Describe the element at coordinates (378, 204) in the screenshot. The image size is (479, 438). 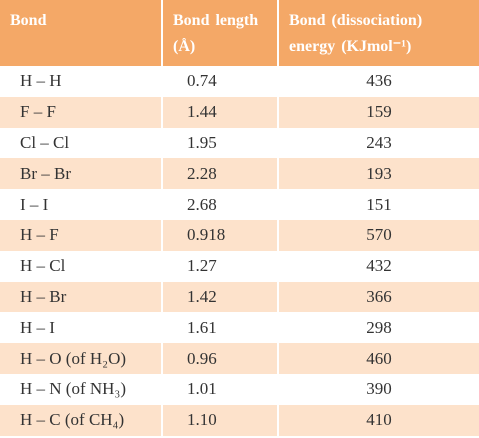
I see `table-cell: 151` at that location.